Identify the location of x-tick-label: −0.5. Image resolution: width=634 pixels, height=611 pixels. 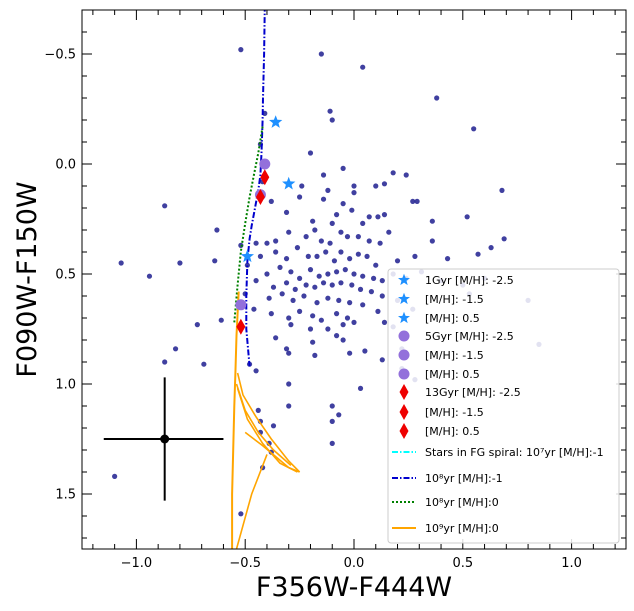
(245, 563).